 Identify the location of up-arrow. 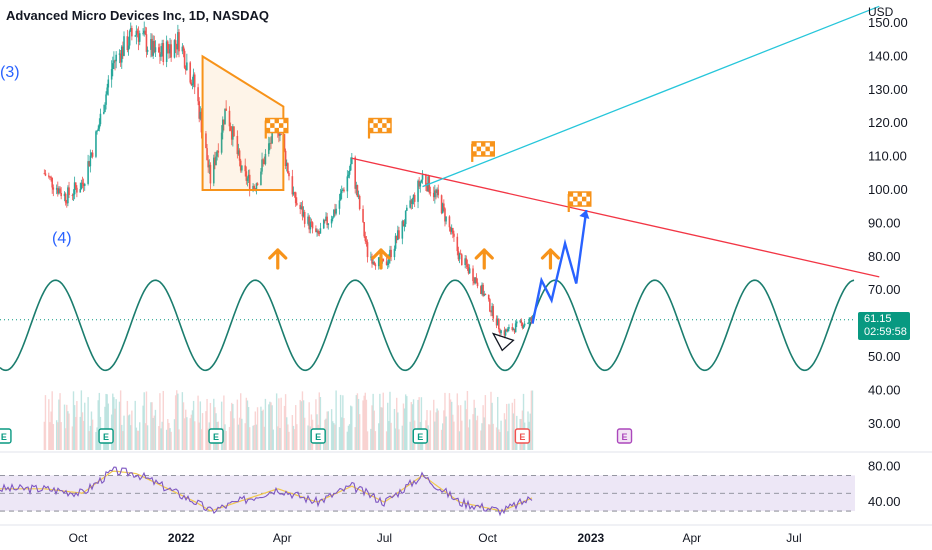
(550, 259).